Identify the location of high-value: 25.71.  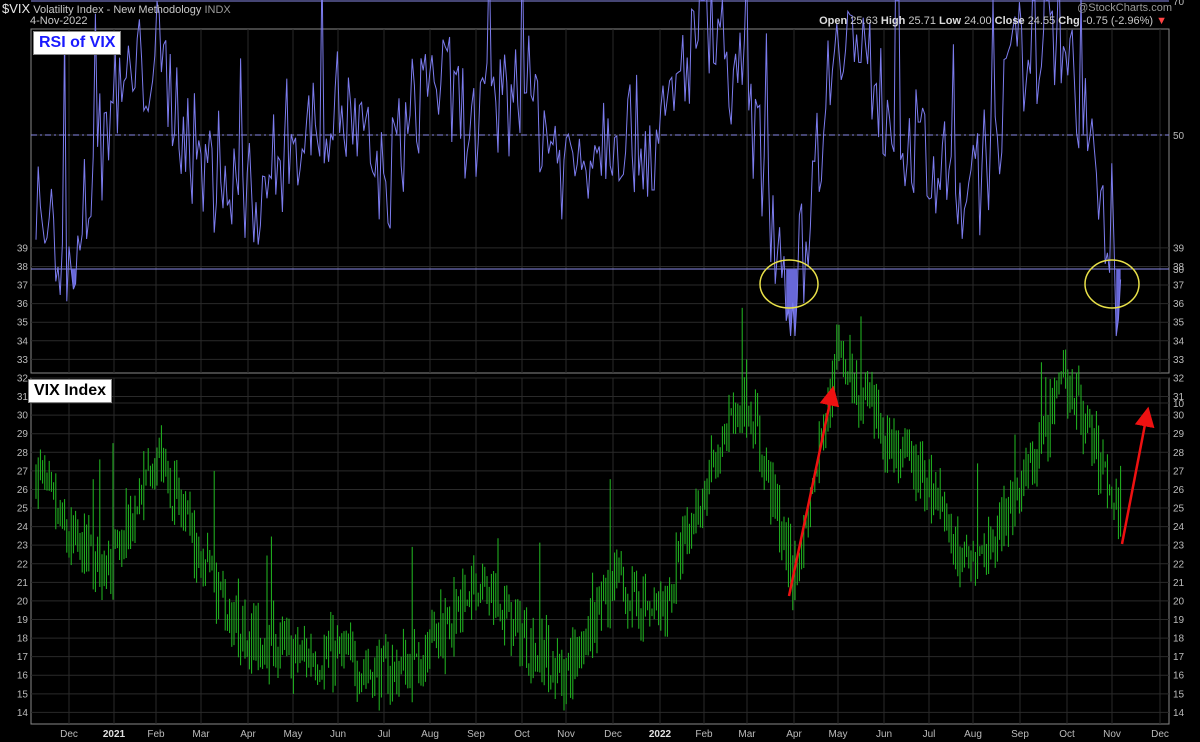
(922, 21).